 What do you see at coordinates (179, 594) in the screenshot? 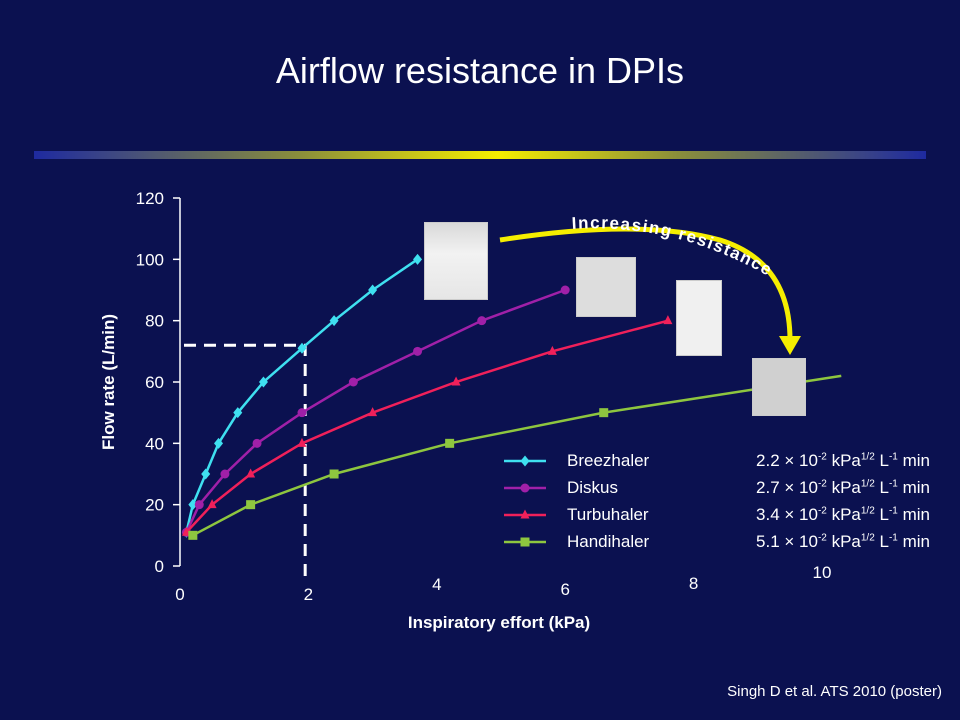
I see `x-tick-label: 0` at bounding box center [179, 594].